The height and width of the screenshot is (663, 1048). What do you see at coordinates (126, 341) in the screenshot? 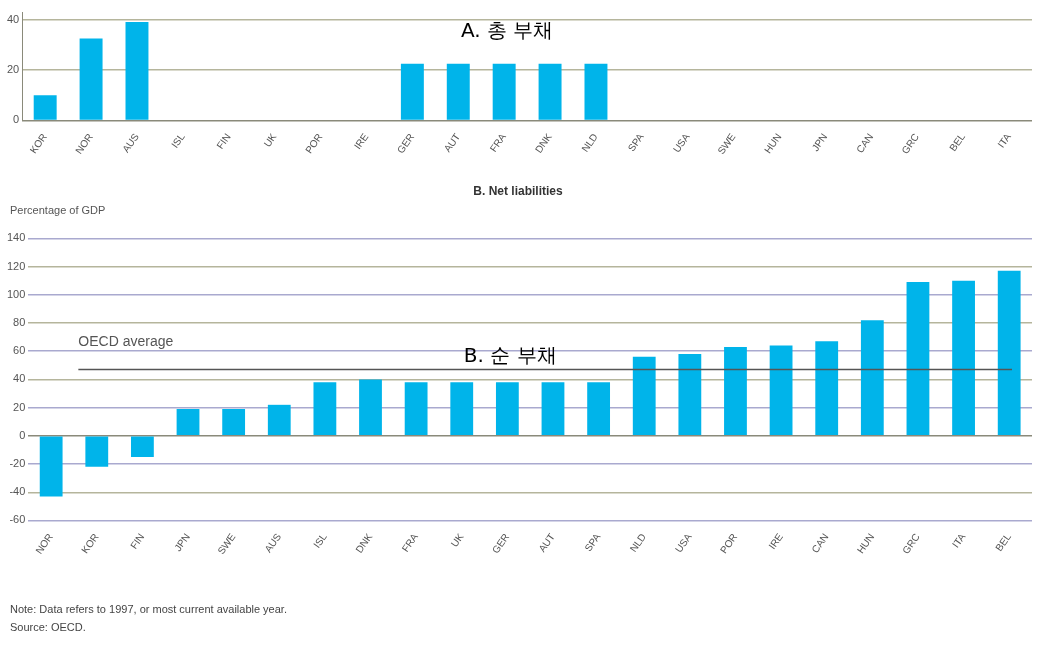
I see `ref-line-label: OECD average` at bounding box center [126, 341].